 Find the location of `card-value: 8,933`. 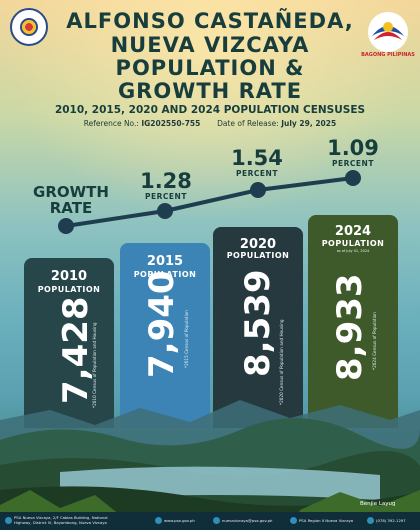

card-value: 8,933 is located at coordinates (350, 327).